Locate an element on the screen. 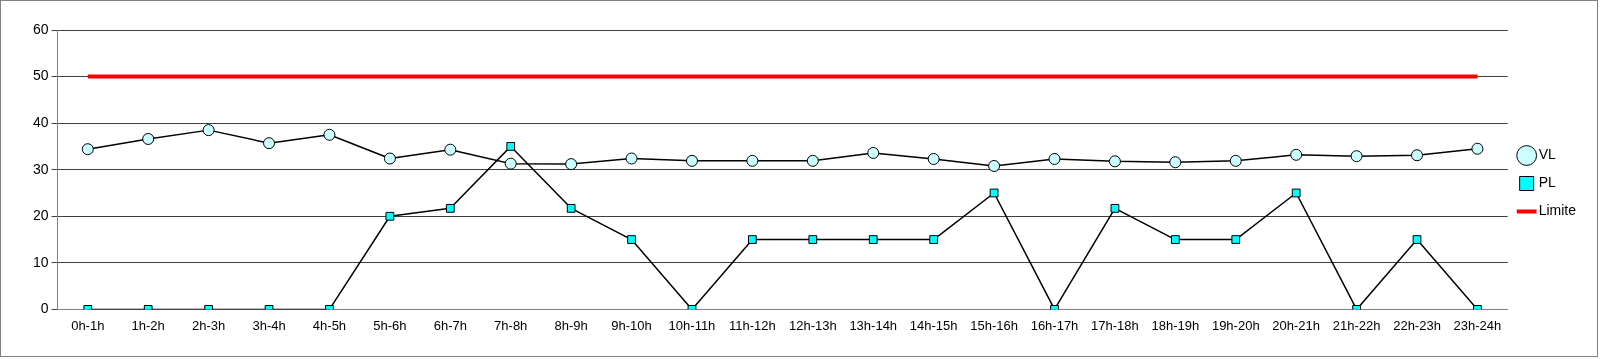 The image size is (1600, 359). x-tick-label: 8h-9h is located at coordinates (571, 325).